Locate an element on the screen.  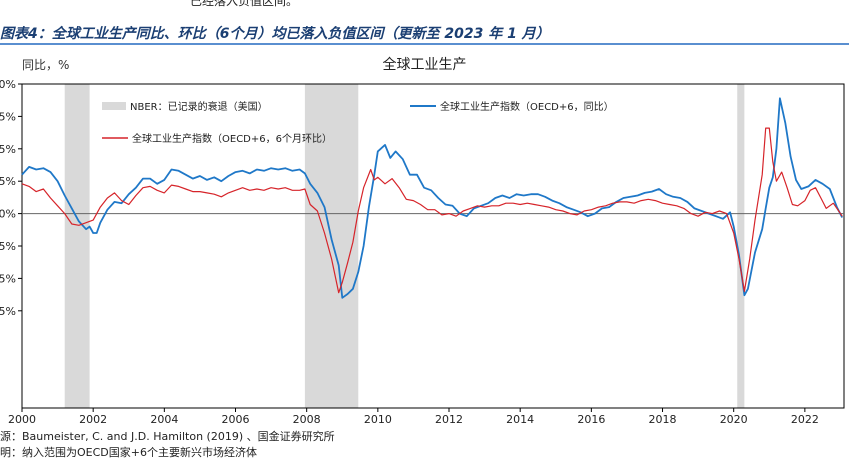
x-tick-label: 2016 is located at coordinates (591, 419).